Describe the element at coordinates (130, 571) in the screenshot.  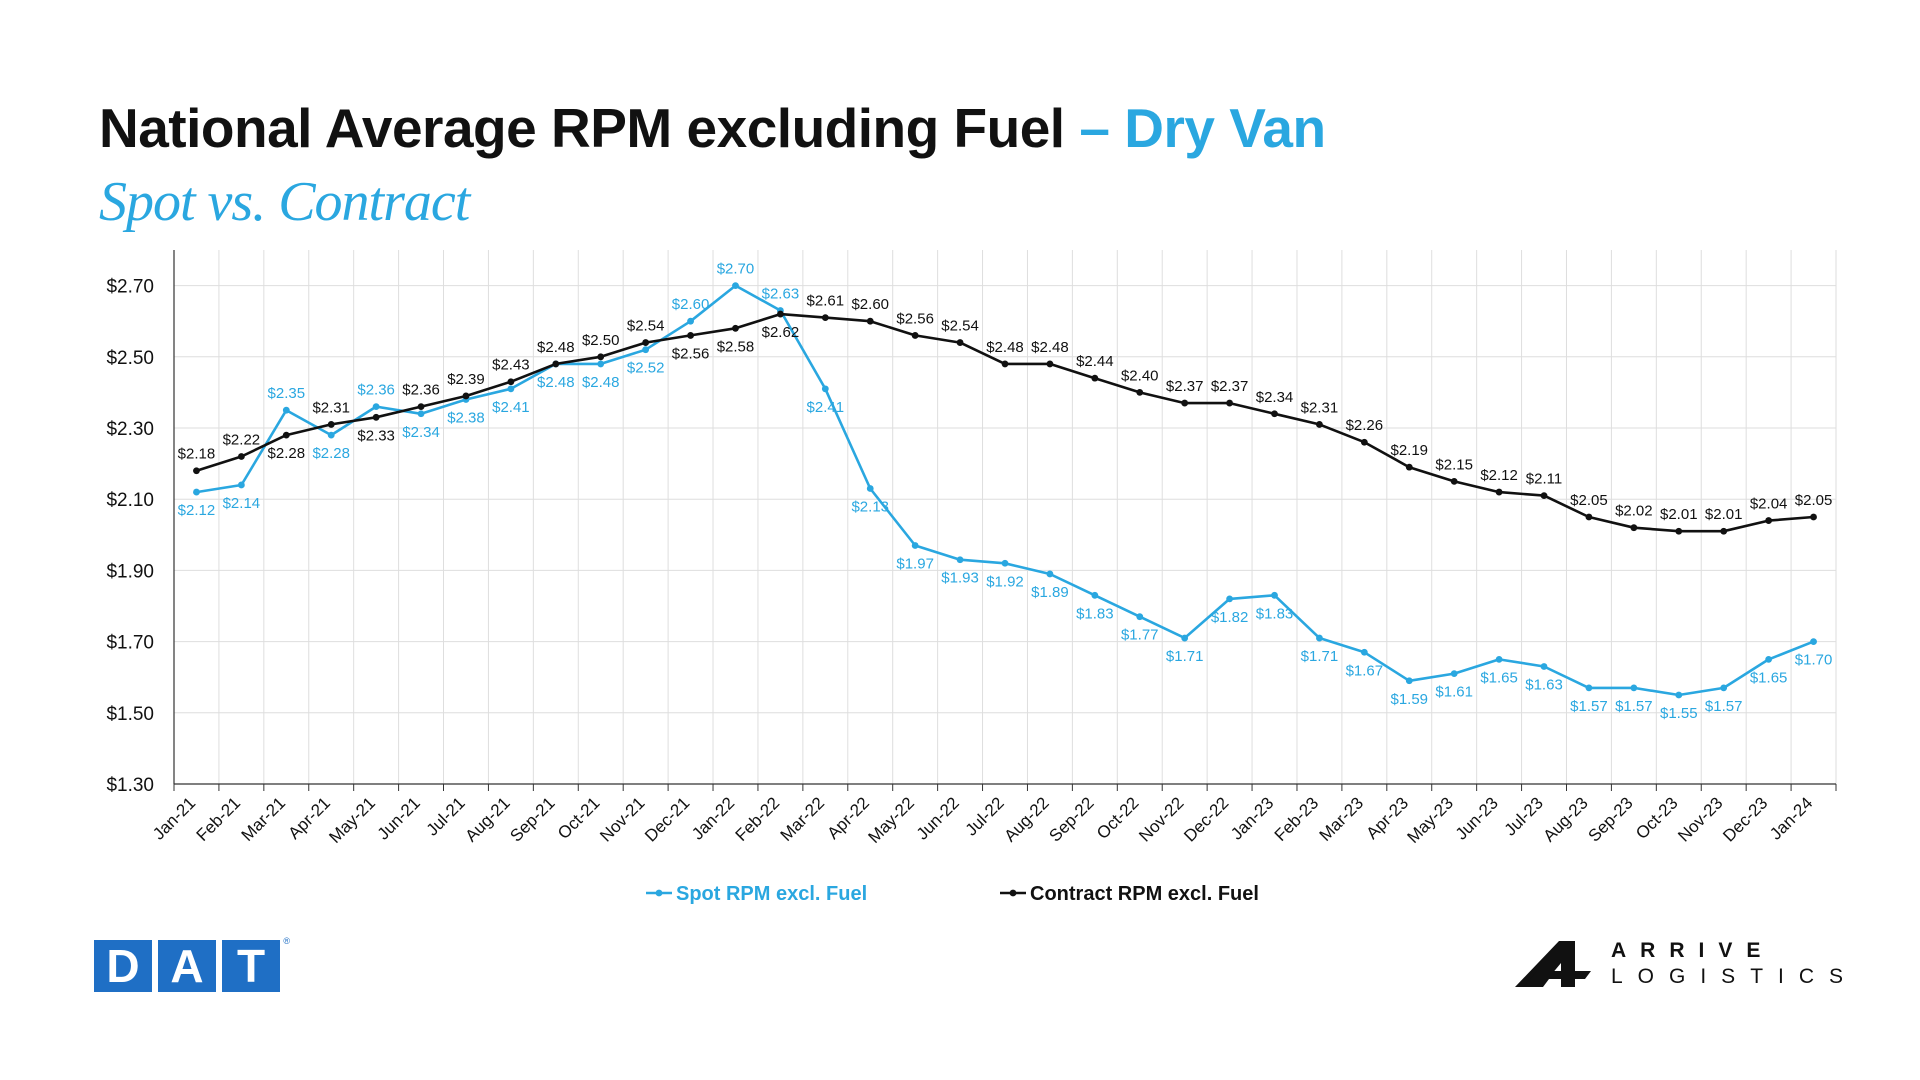
I see `y-tick-label: $1.90` at that location.